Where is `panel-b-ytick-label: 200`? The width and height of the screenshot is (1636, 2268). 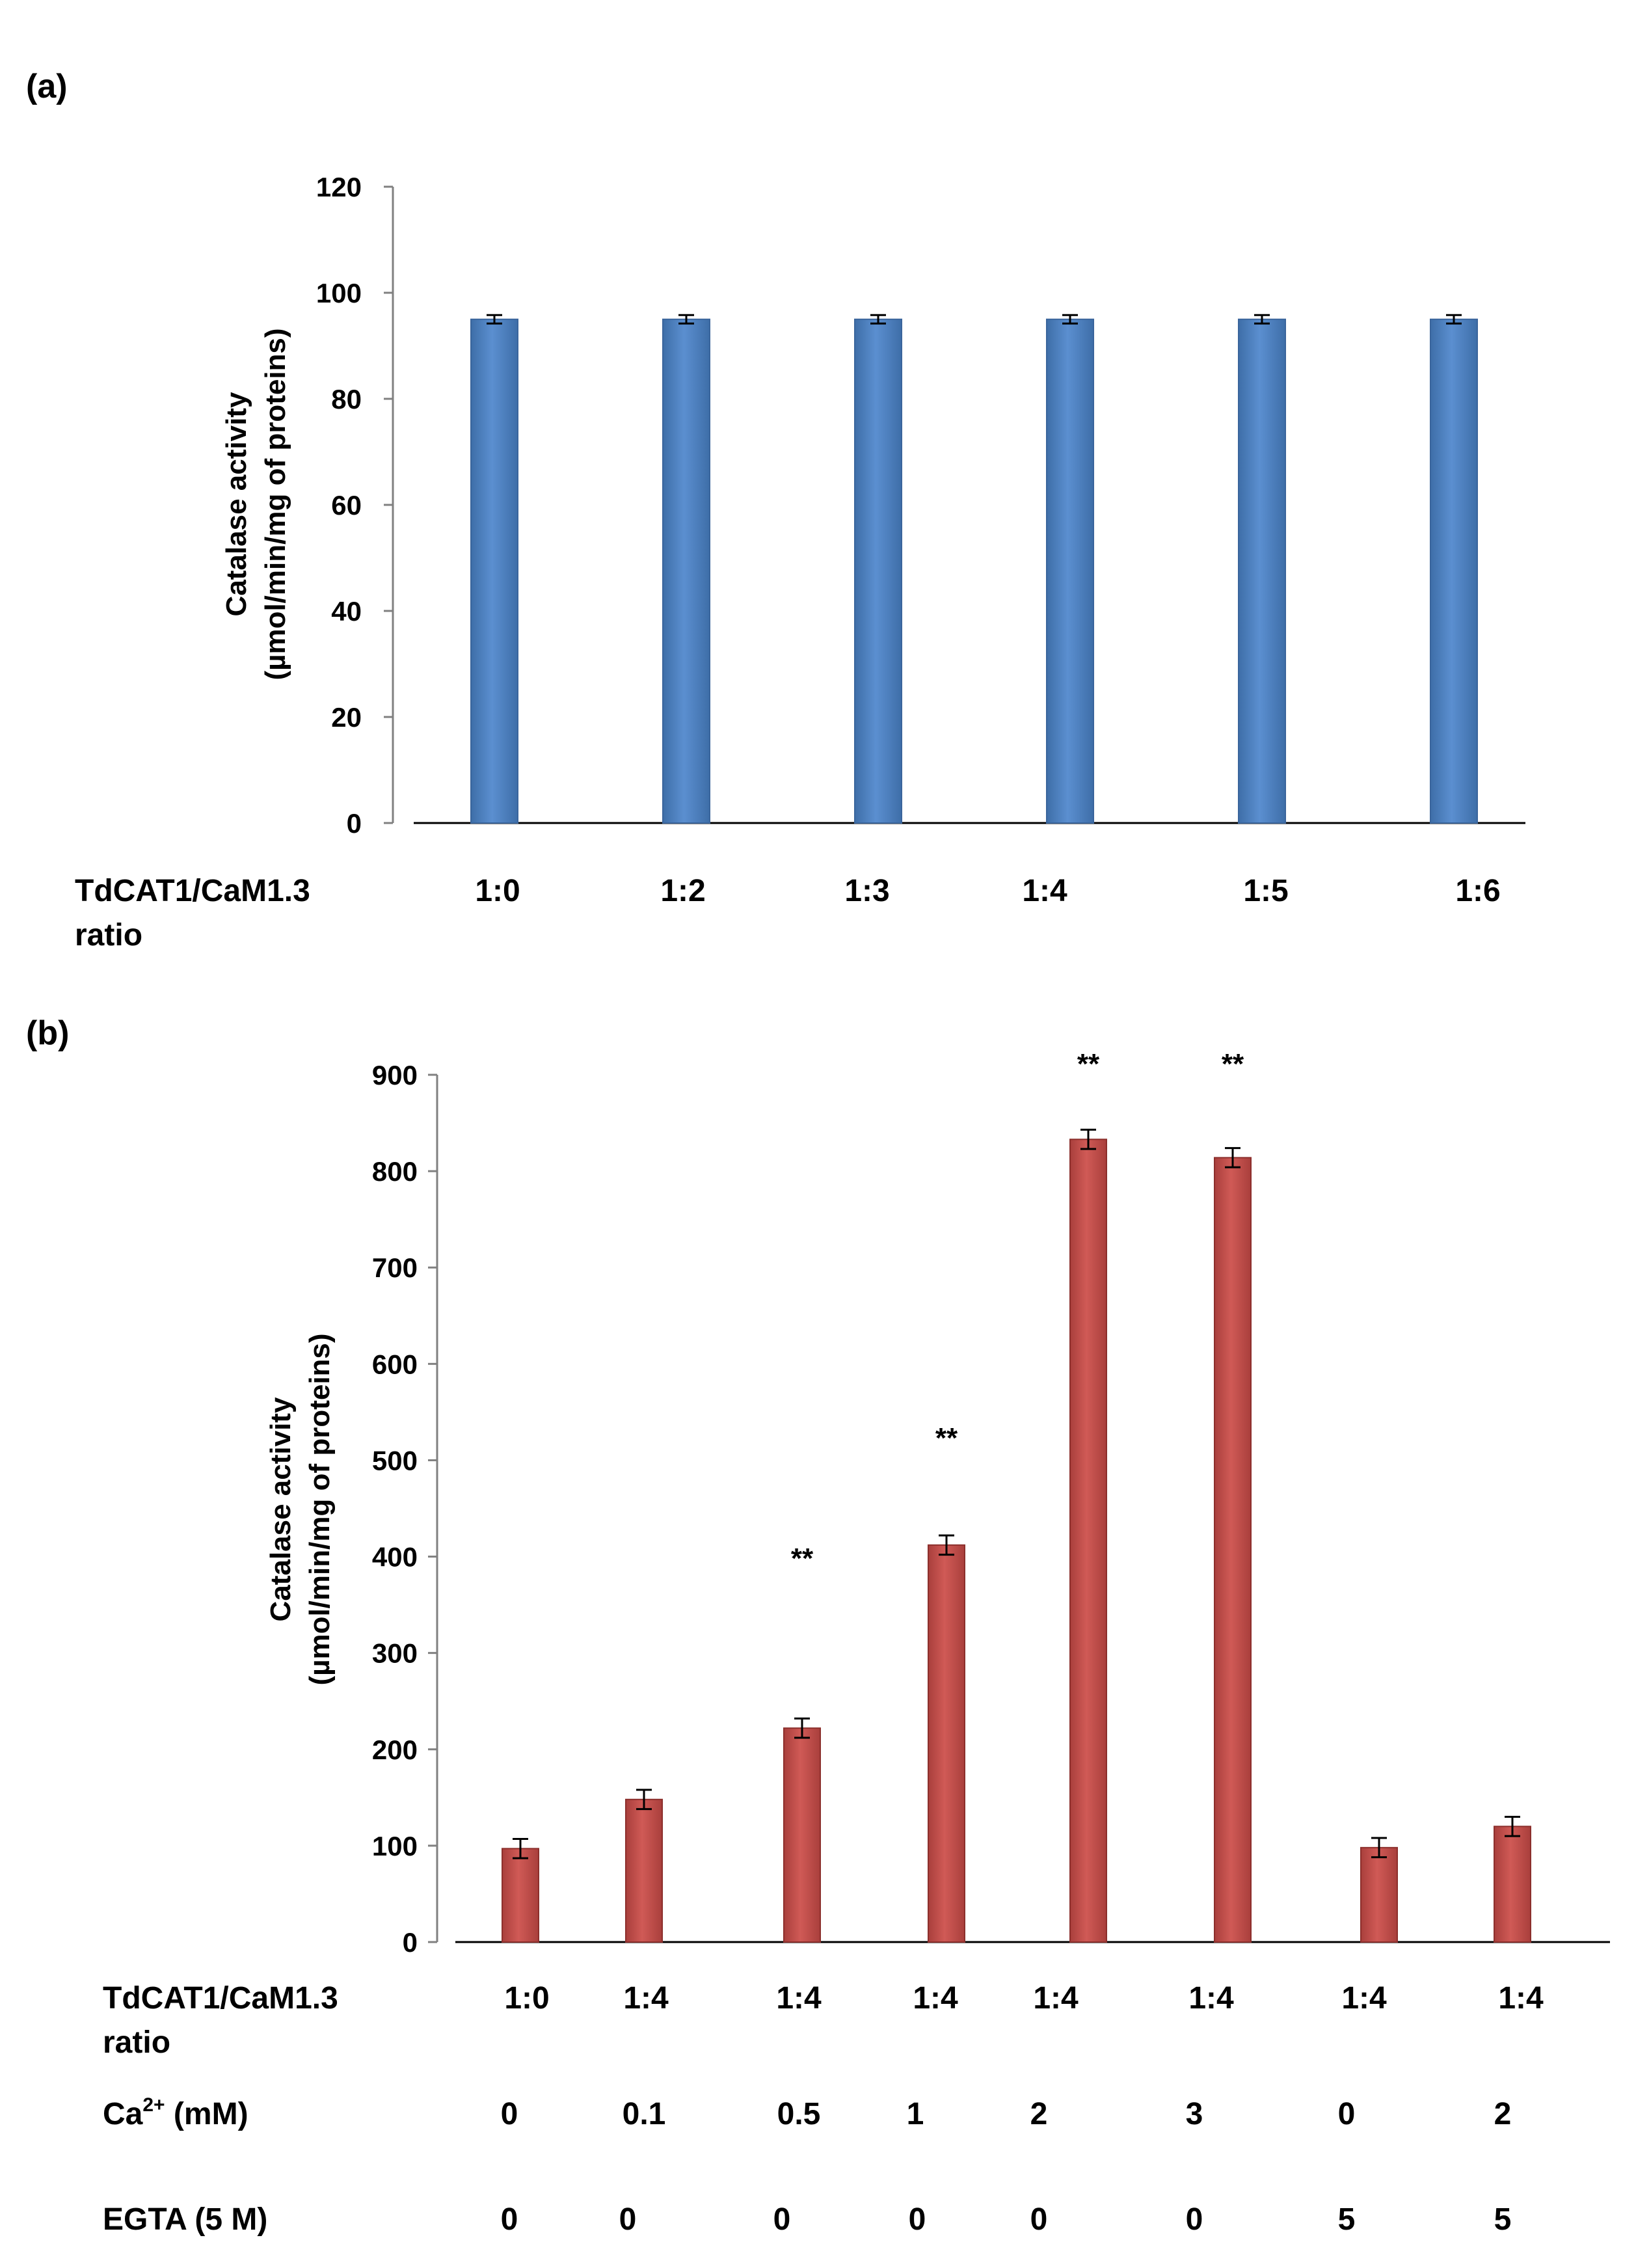
panel-b-ytick-label: 200 is located at coordinates (395, 1750).